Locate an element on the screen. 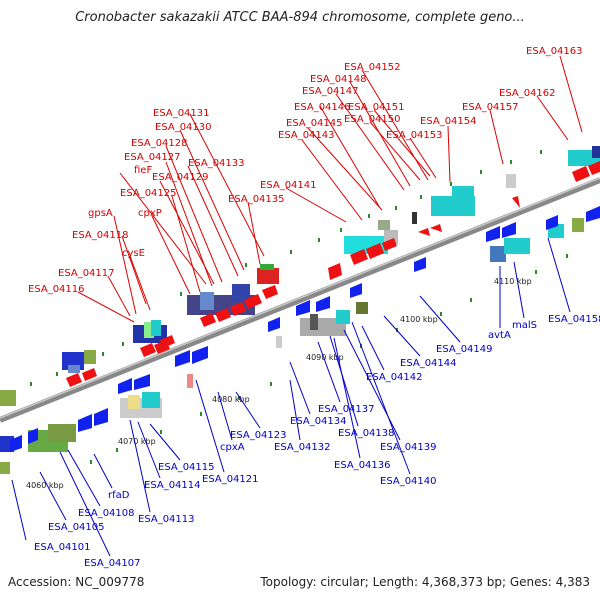  gene-label: fieF is located at coordinates (143, 170).